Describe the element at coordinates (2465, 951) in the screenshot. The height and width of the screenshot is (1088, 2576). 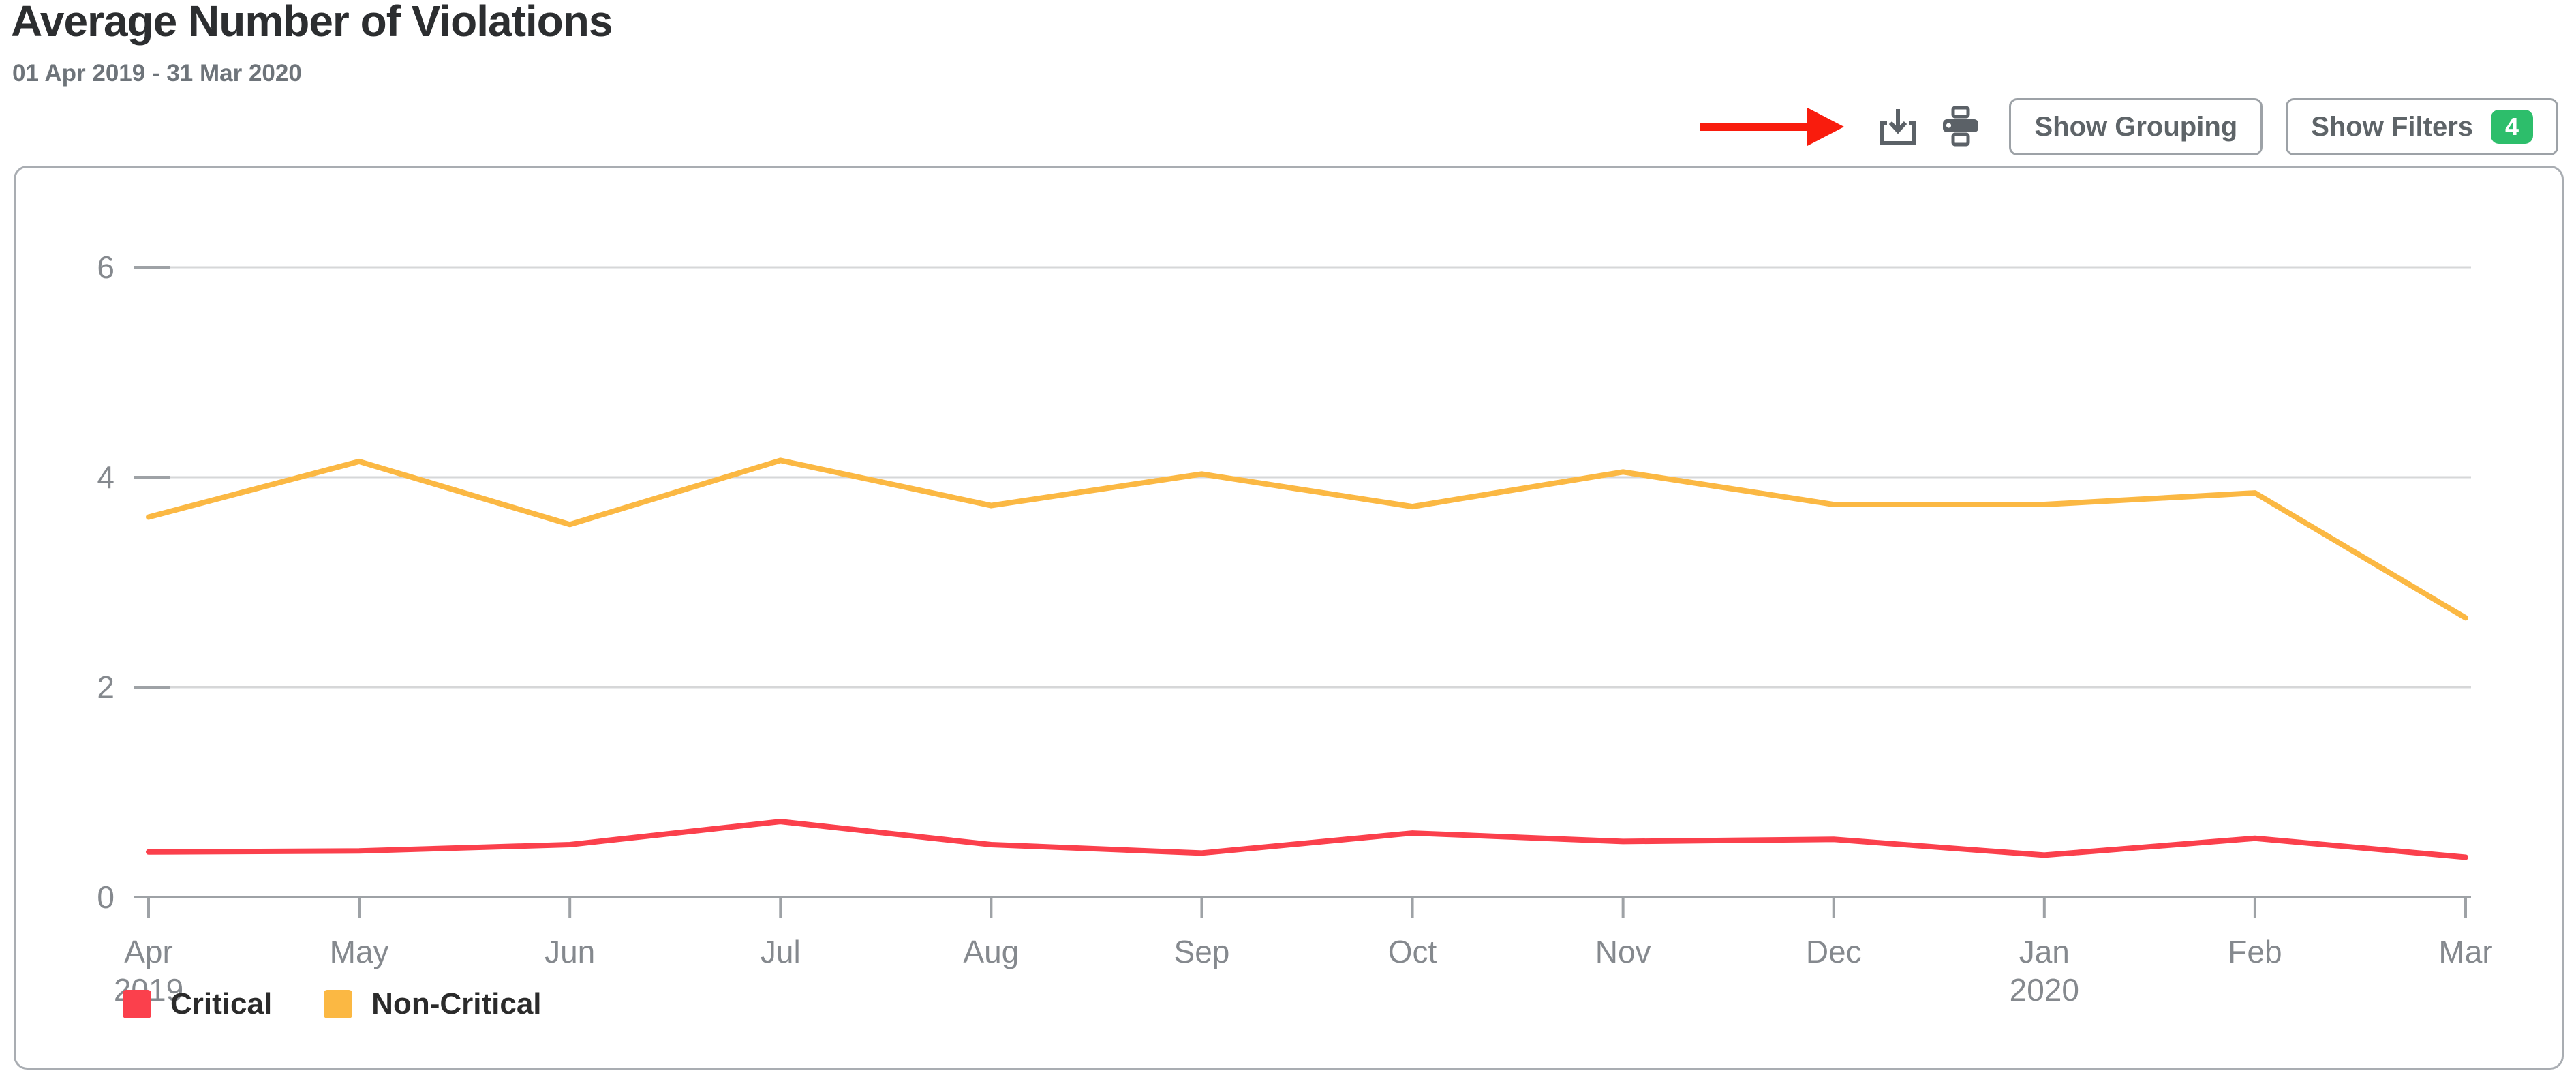
I see `x-axis-label: Mar` at that location.